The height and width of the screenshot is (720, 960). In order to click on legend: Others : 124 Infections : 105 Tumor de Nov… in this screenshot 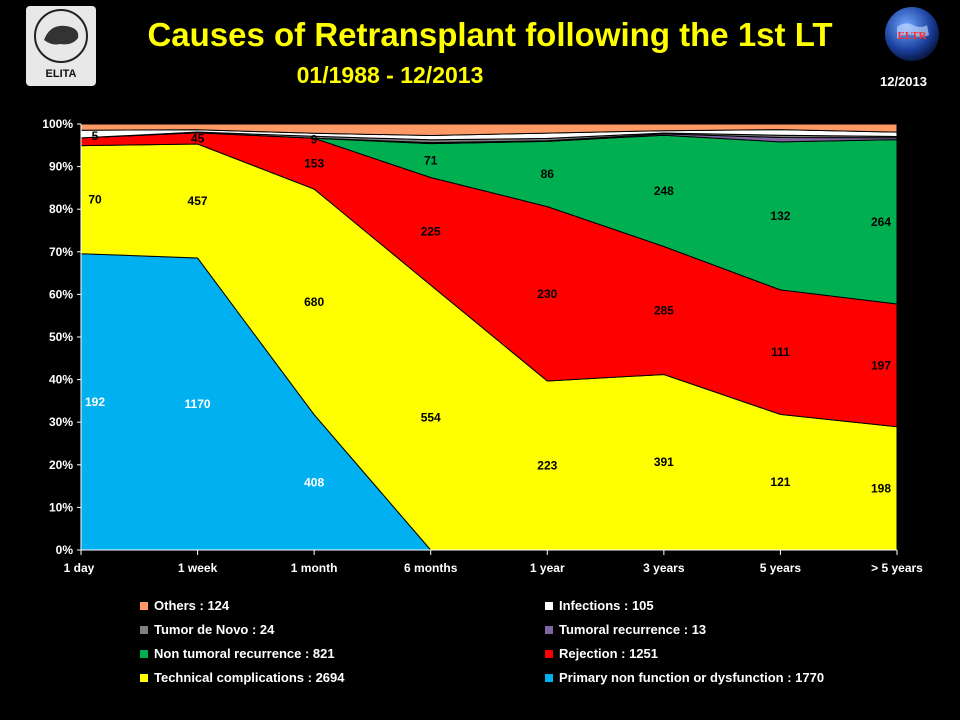, I will do `click(520, 648)`.